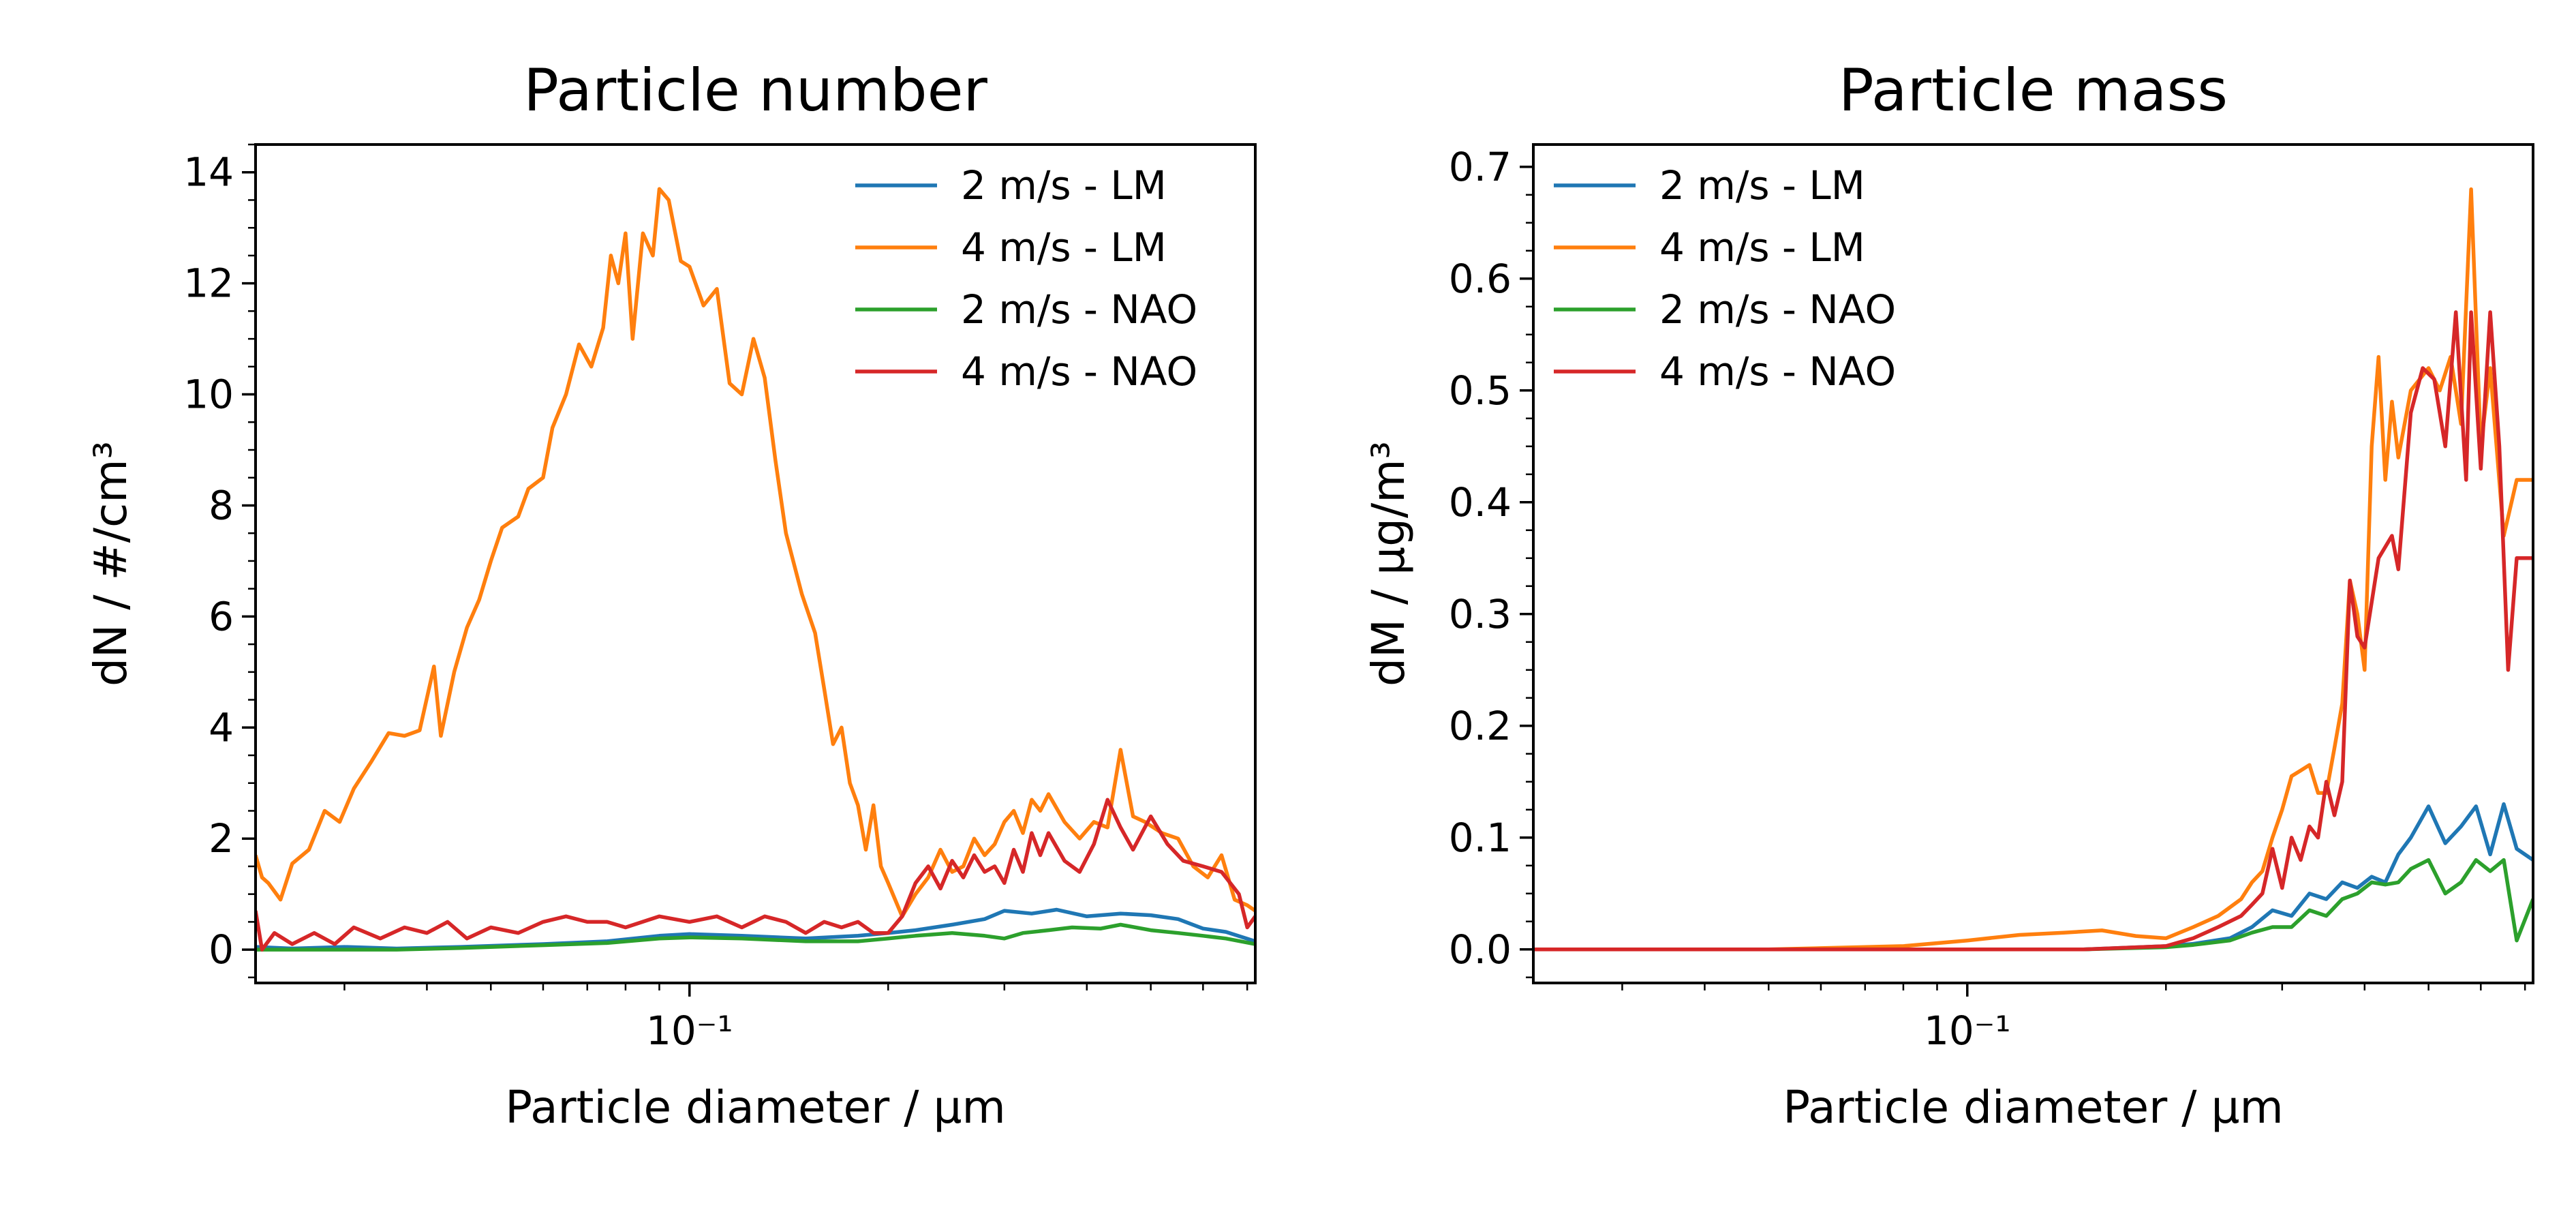  I want to click on y-tick-label: 2, so click(221, 838).